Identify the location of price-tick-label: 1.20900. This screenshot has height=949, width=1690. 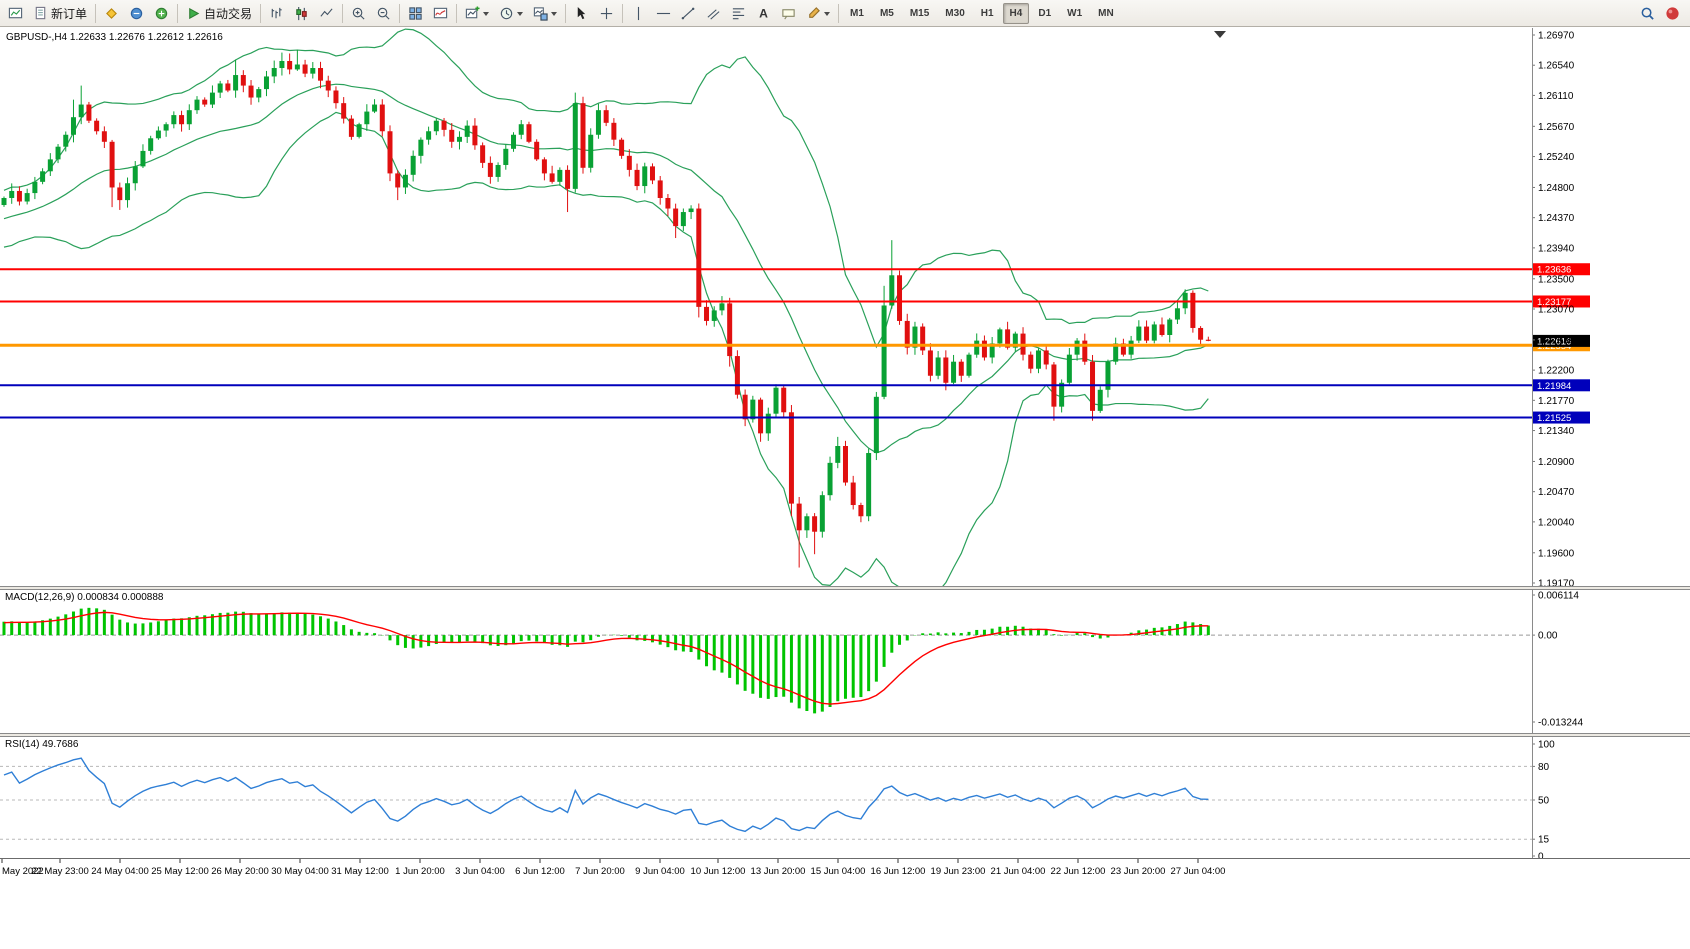
(1556, 462).